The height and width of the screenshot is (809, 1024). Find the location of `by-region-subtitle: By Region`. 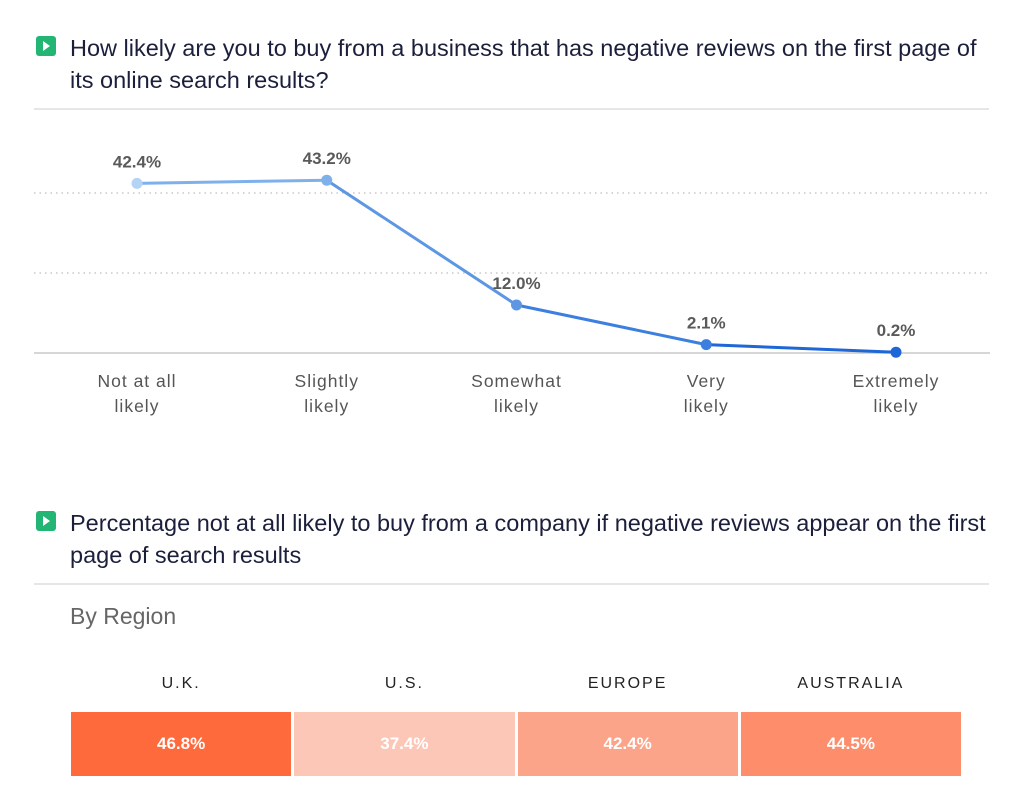

by-region-subtitle: By Region is located at coordinates (123, 616).